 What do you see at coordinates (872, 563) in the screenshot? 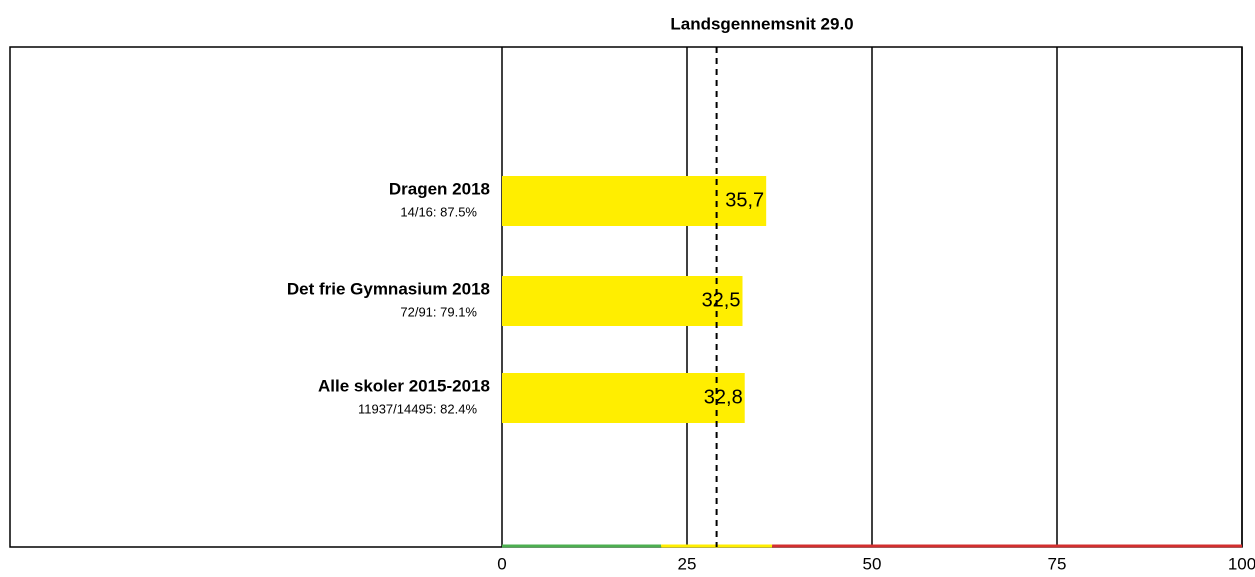
I see `x-tick-label: 50` at bounding box center [872, 563].